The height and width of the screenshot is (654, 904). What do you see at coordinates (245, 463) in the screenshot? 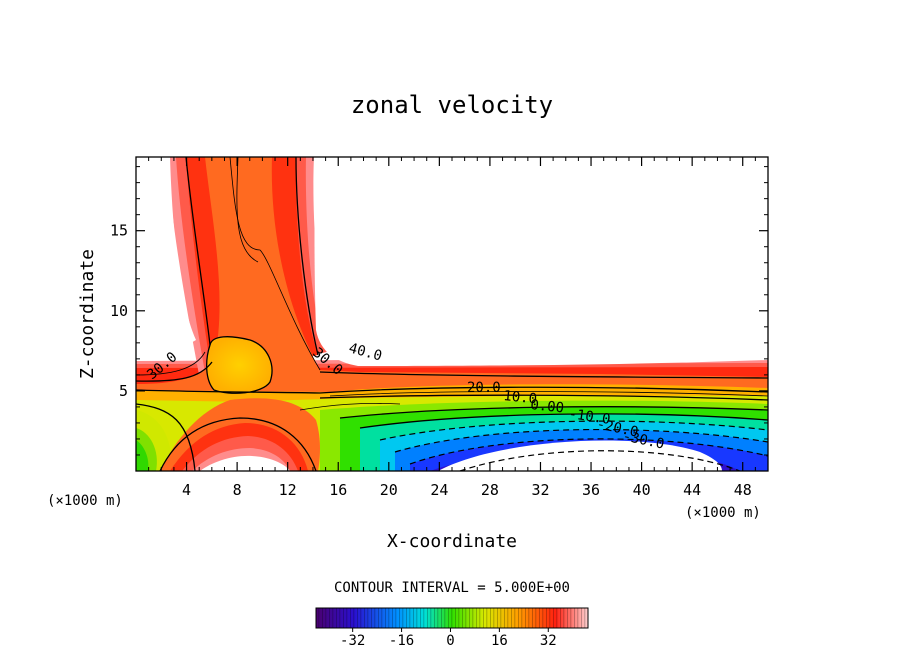
I see `blank-lower-left` at bounding box center [245, 463].